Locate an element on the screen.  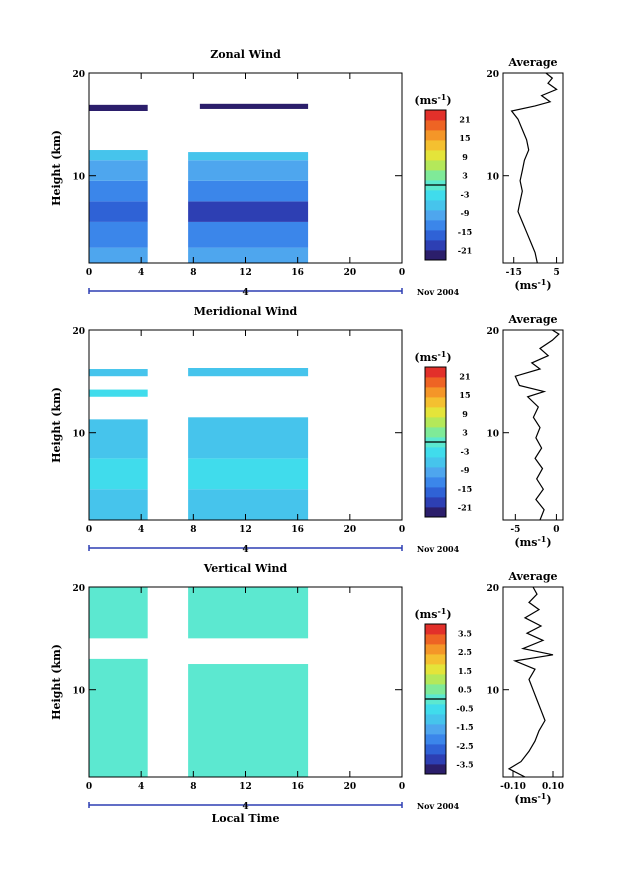
colorbar-tick-label: 1.5 is located at coordinates (465, 671).